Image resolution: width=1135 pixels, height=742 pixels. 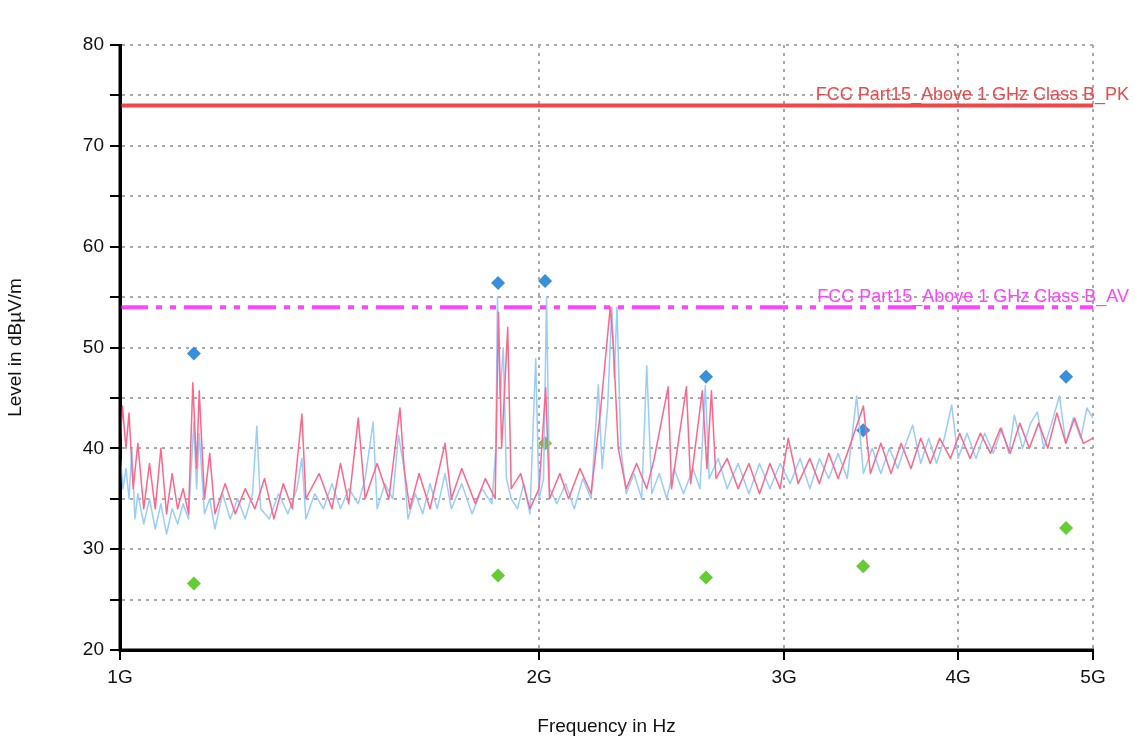 I want to click on x-tick-label: 1G, so click(x=120, y=676).